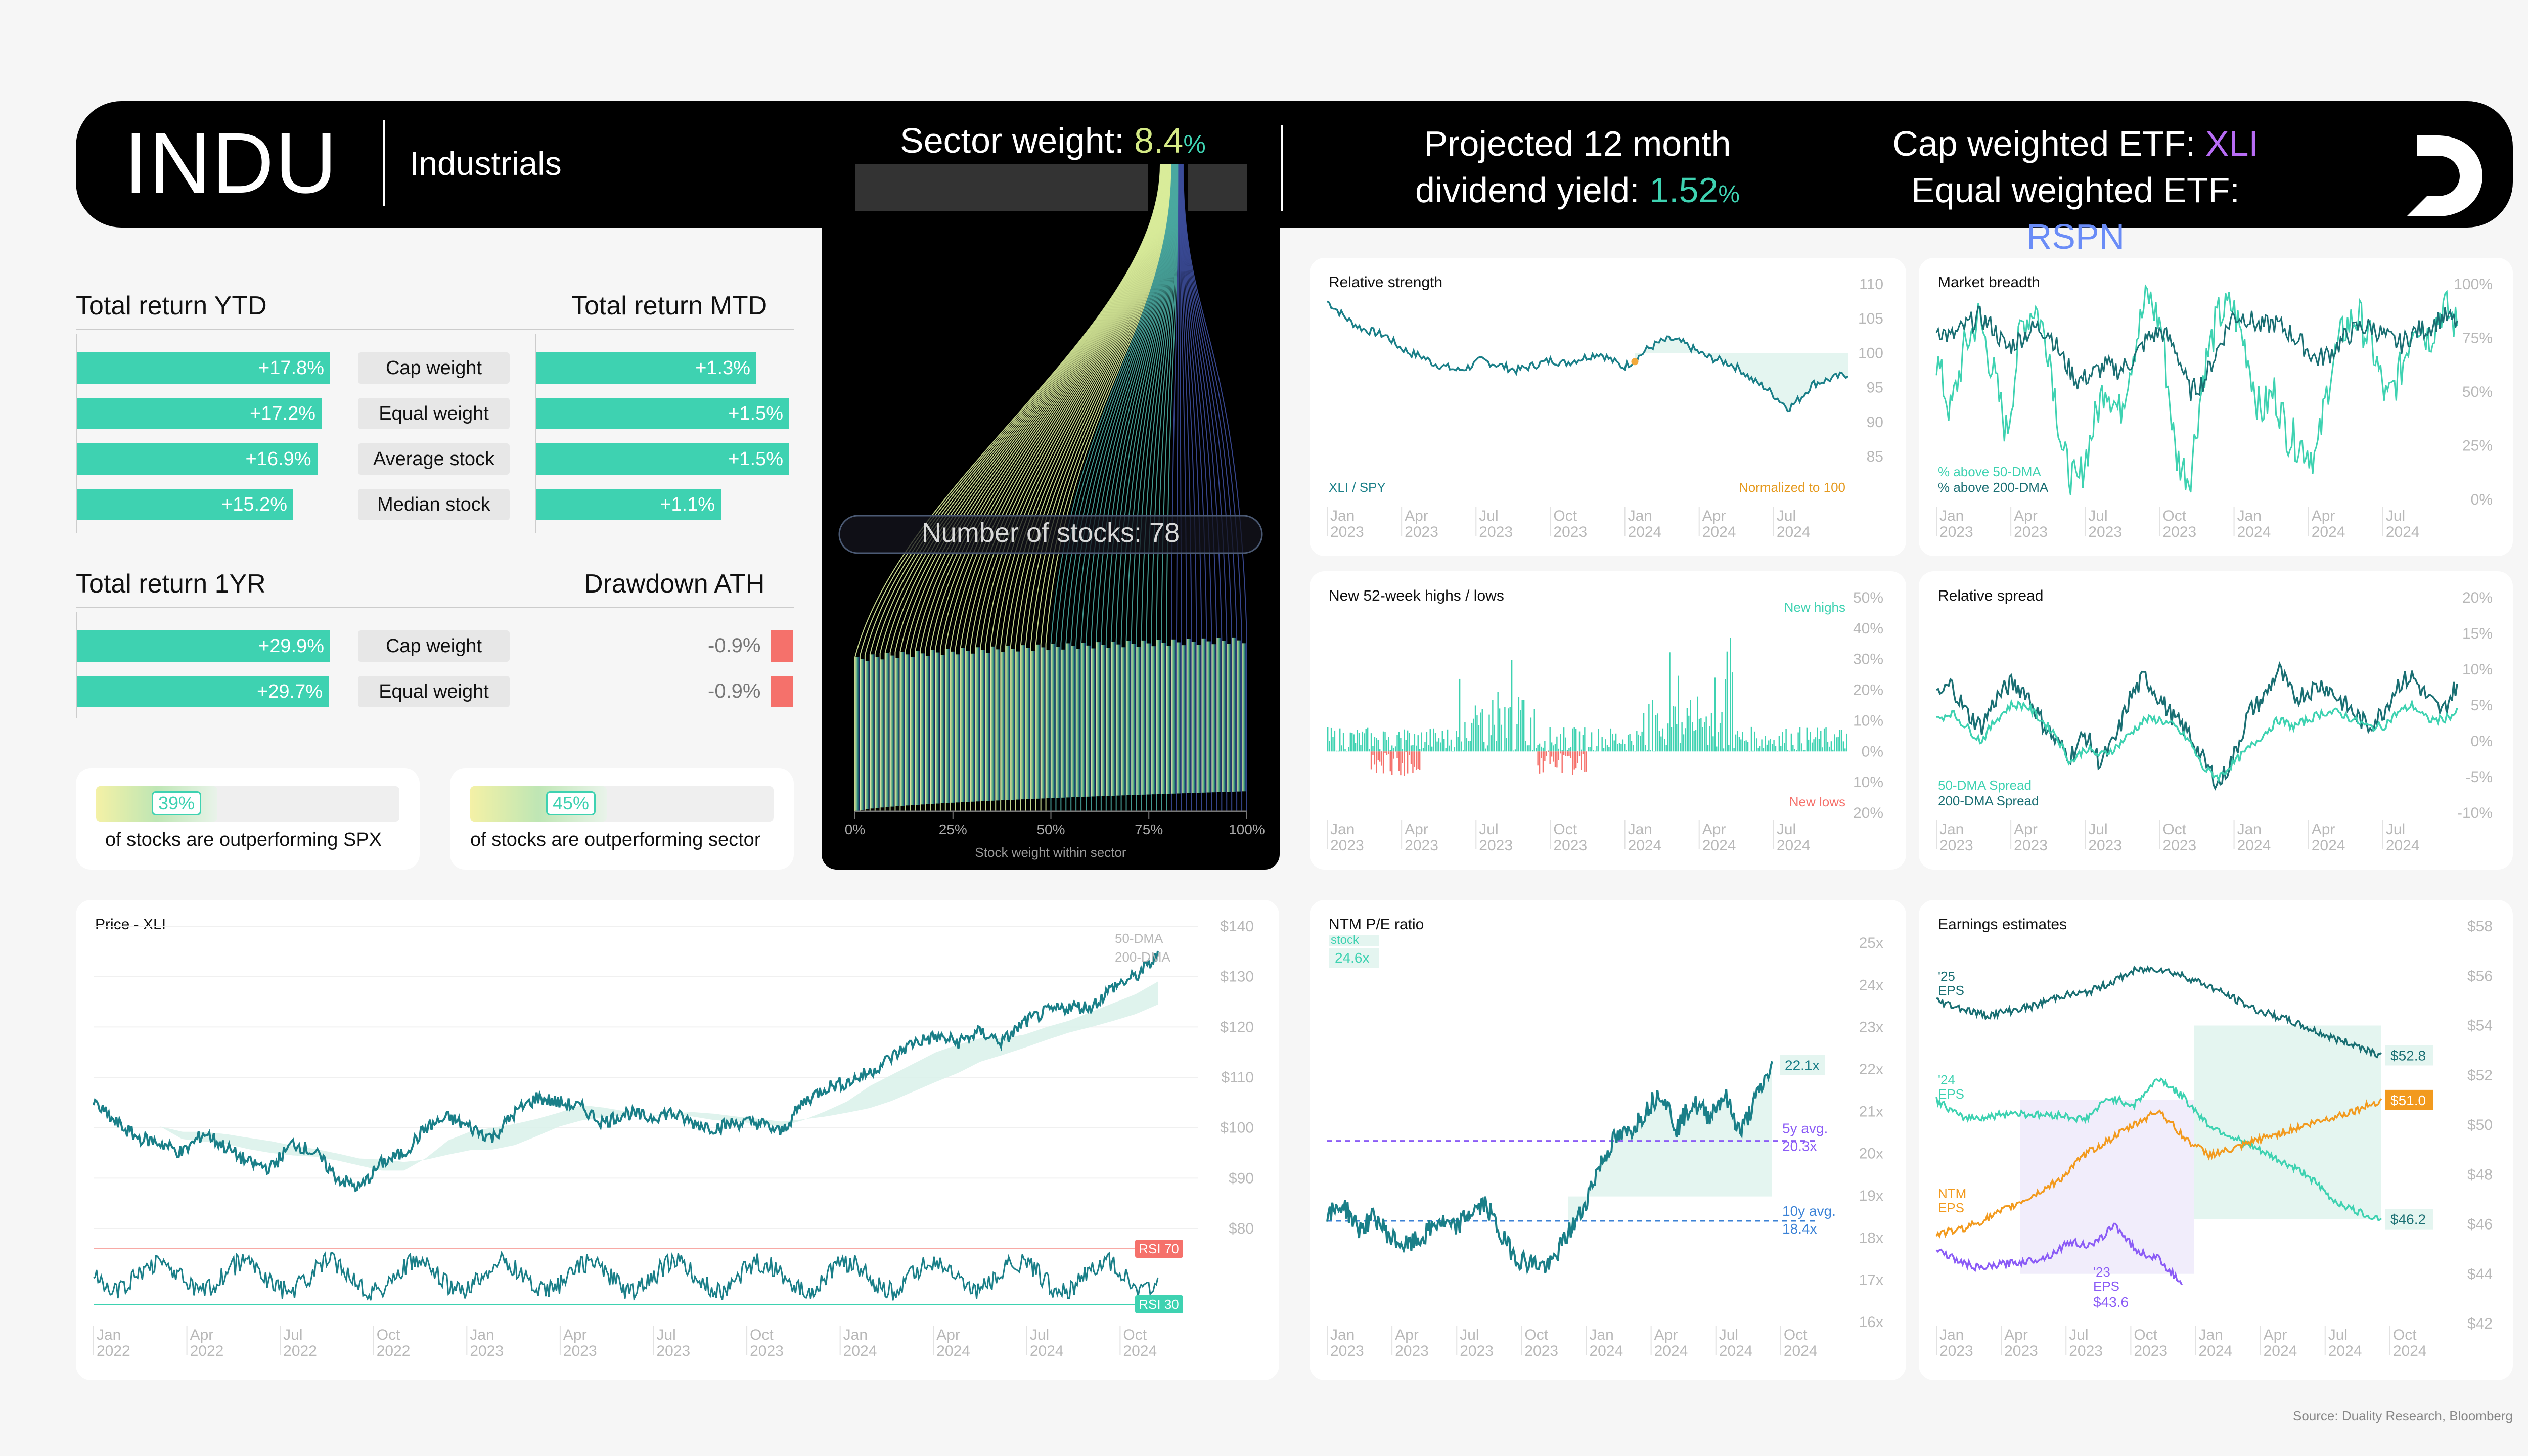 The height and width of the screenshot is (1456, 2528). I want to click on eps-month-label: Oct, so click(2405, 1335).